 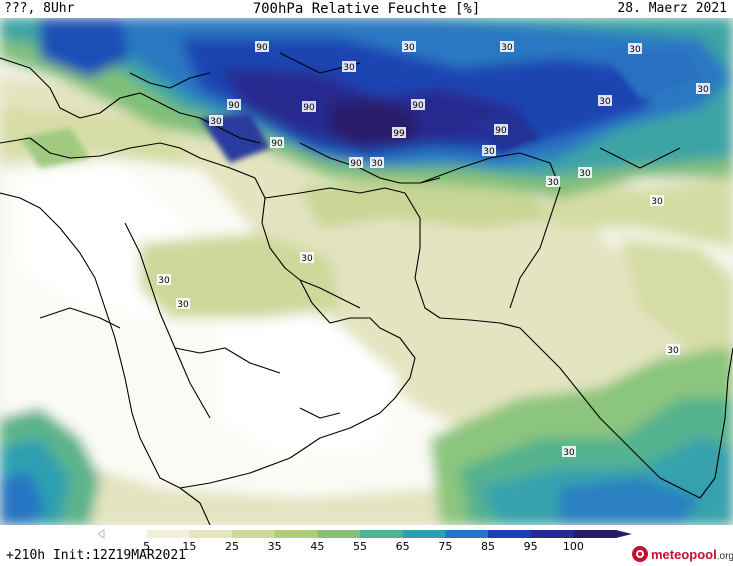 What do you see at coordinates (96, 555) in the screenshot?
I see `init-time-label: +210h Init:12Z19MAR2021` at bounding box center [96, 555].